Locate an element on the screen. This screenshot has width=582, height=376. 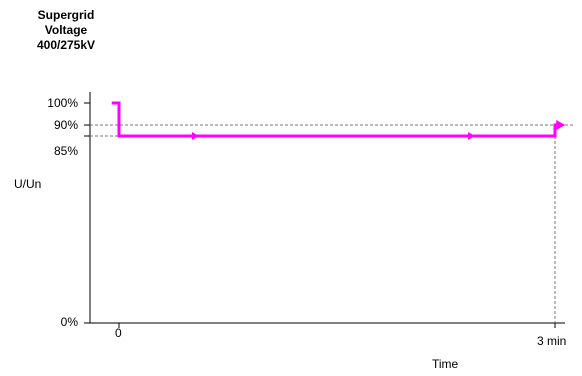
x-tick-label-0: 0 is located at coordinates (118, 333).